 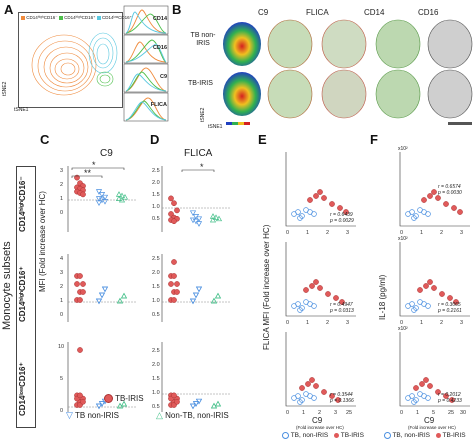 I want to click on panel-f-scale-2: x10², so click(x=403, y=239).